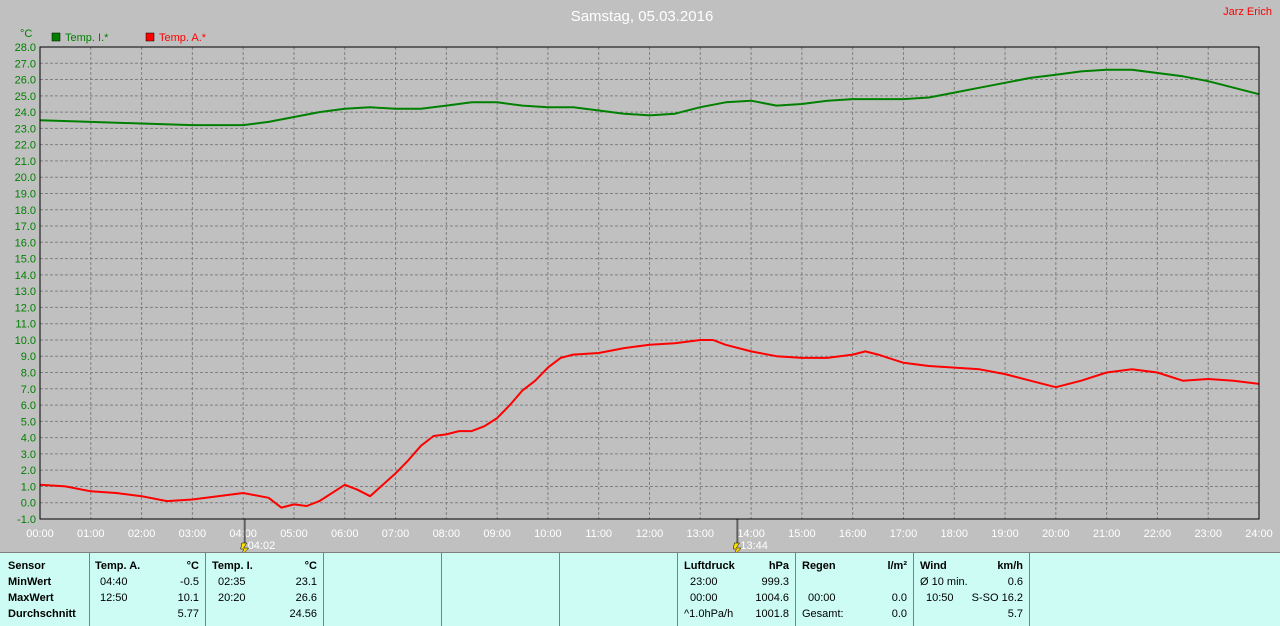 This screenshot has height=626, width=1280. I want to click on y-tick-label: 10.0, so click(25, 341).